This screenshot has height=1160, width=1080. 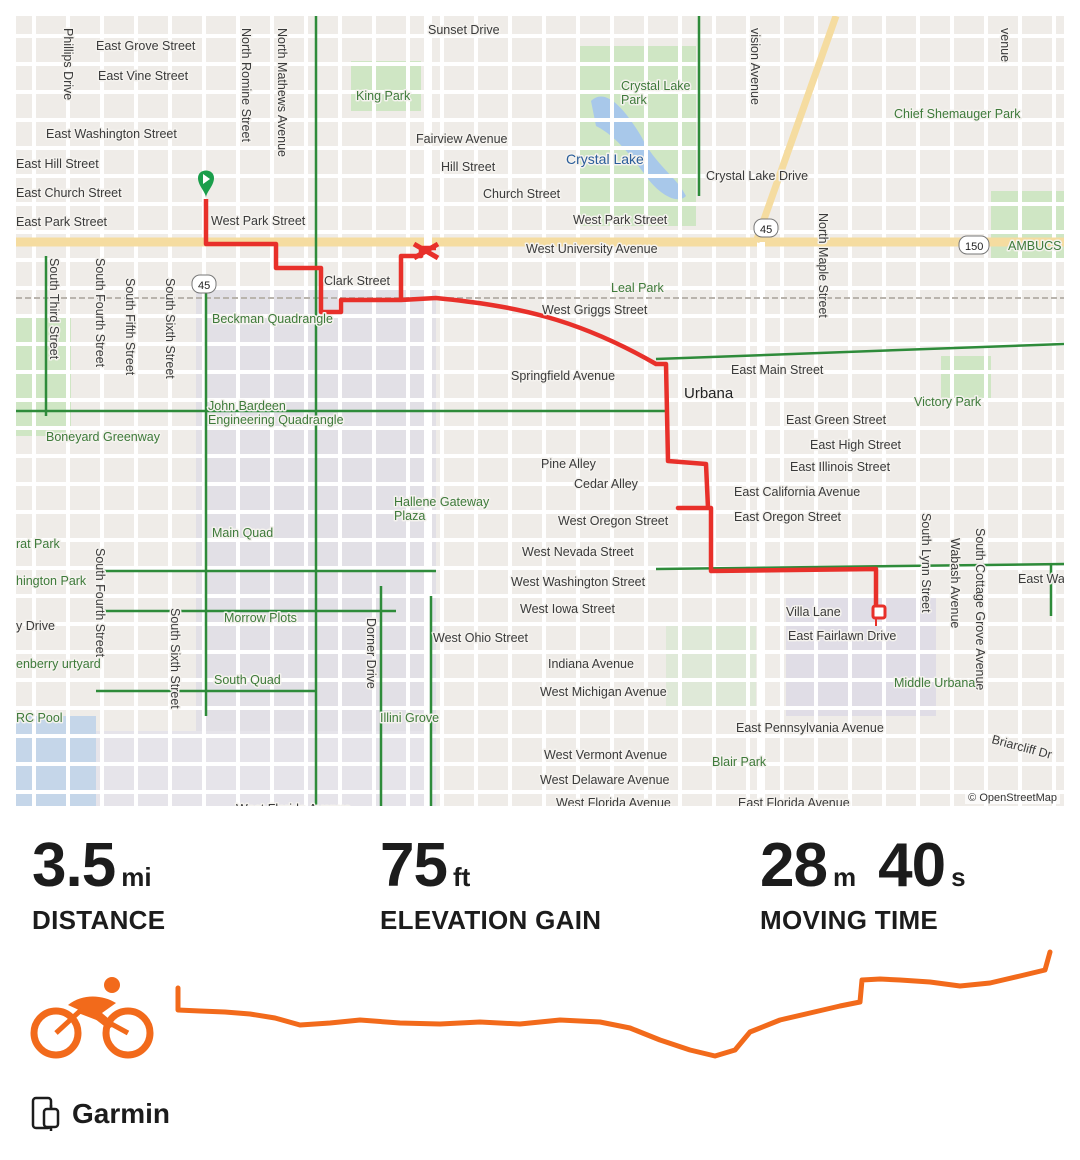 I want to click on distance-label: DISTANCE, so click(x=99, y=920).